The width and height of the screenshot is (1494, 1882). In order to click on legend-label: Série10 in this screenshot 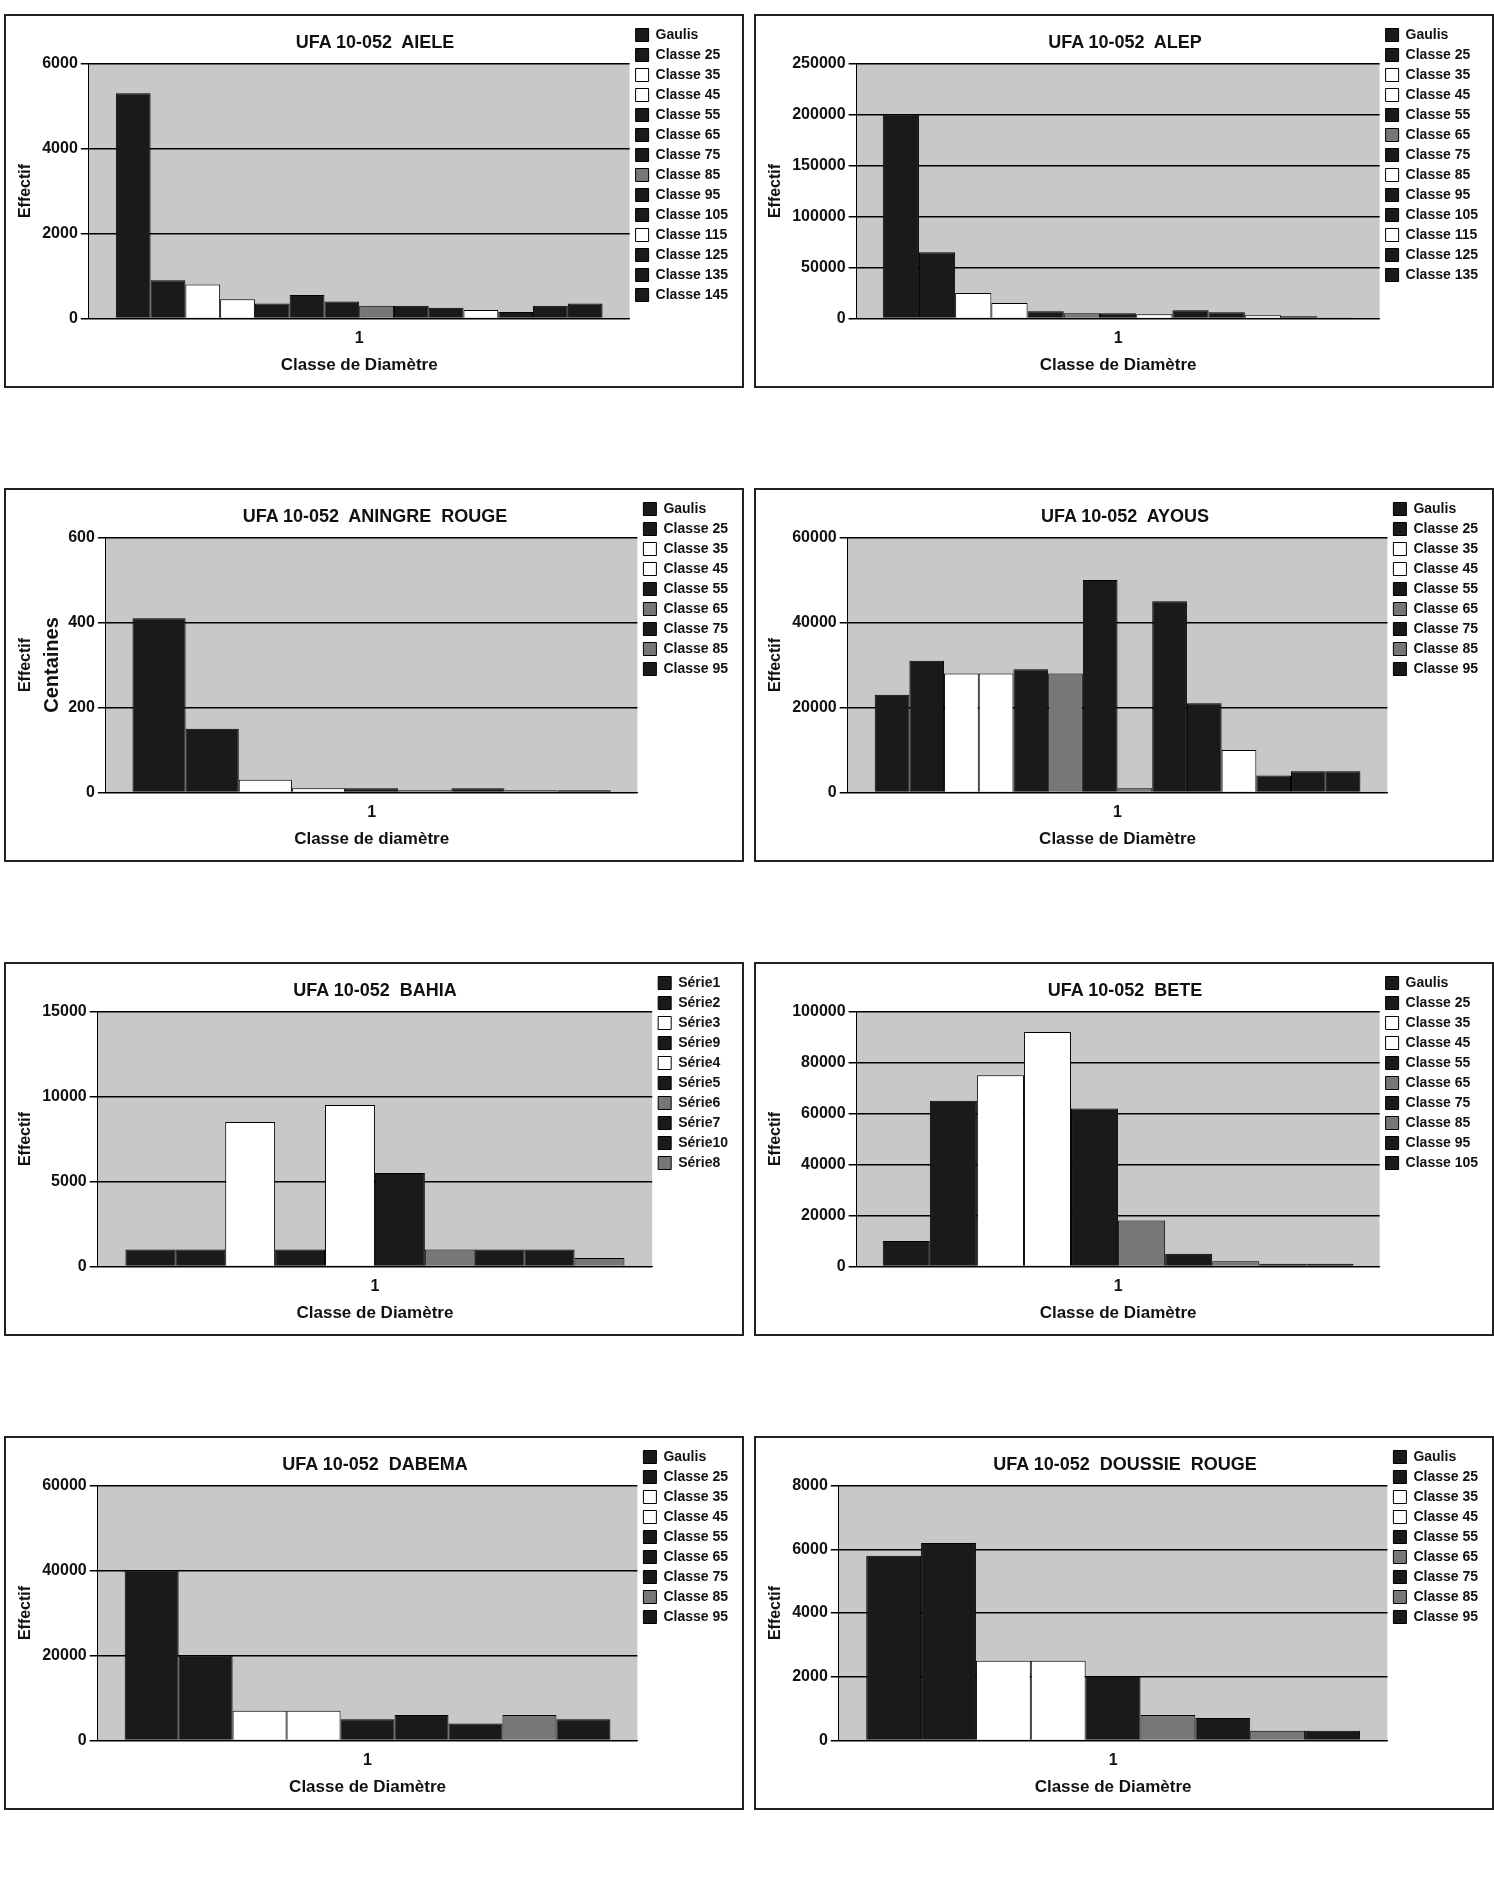, I will do `click(703, 1141)`.